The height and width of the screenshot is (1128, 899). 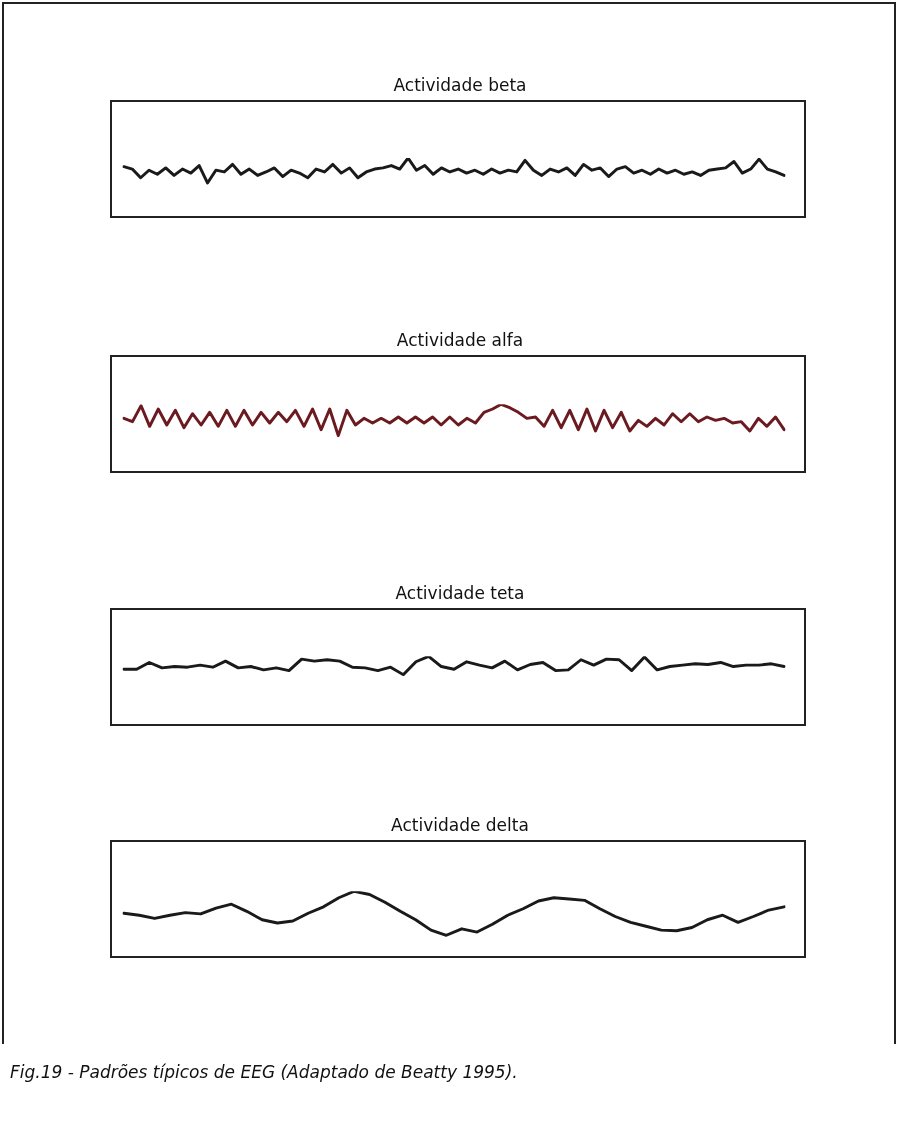 What do you see at coordinates (460, 85) in the screenshot?
I see `chart-title: Actividade beta` at bounding box center [460, 85].